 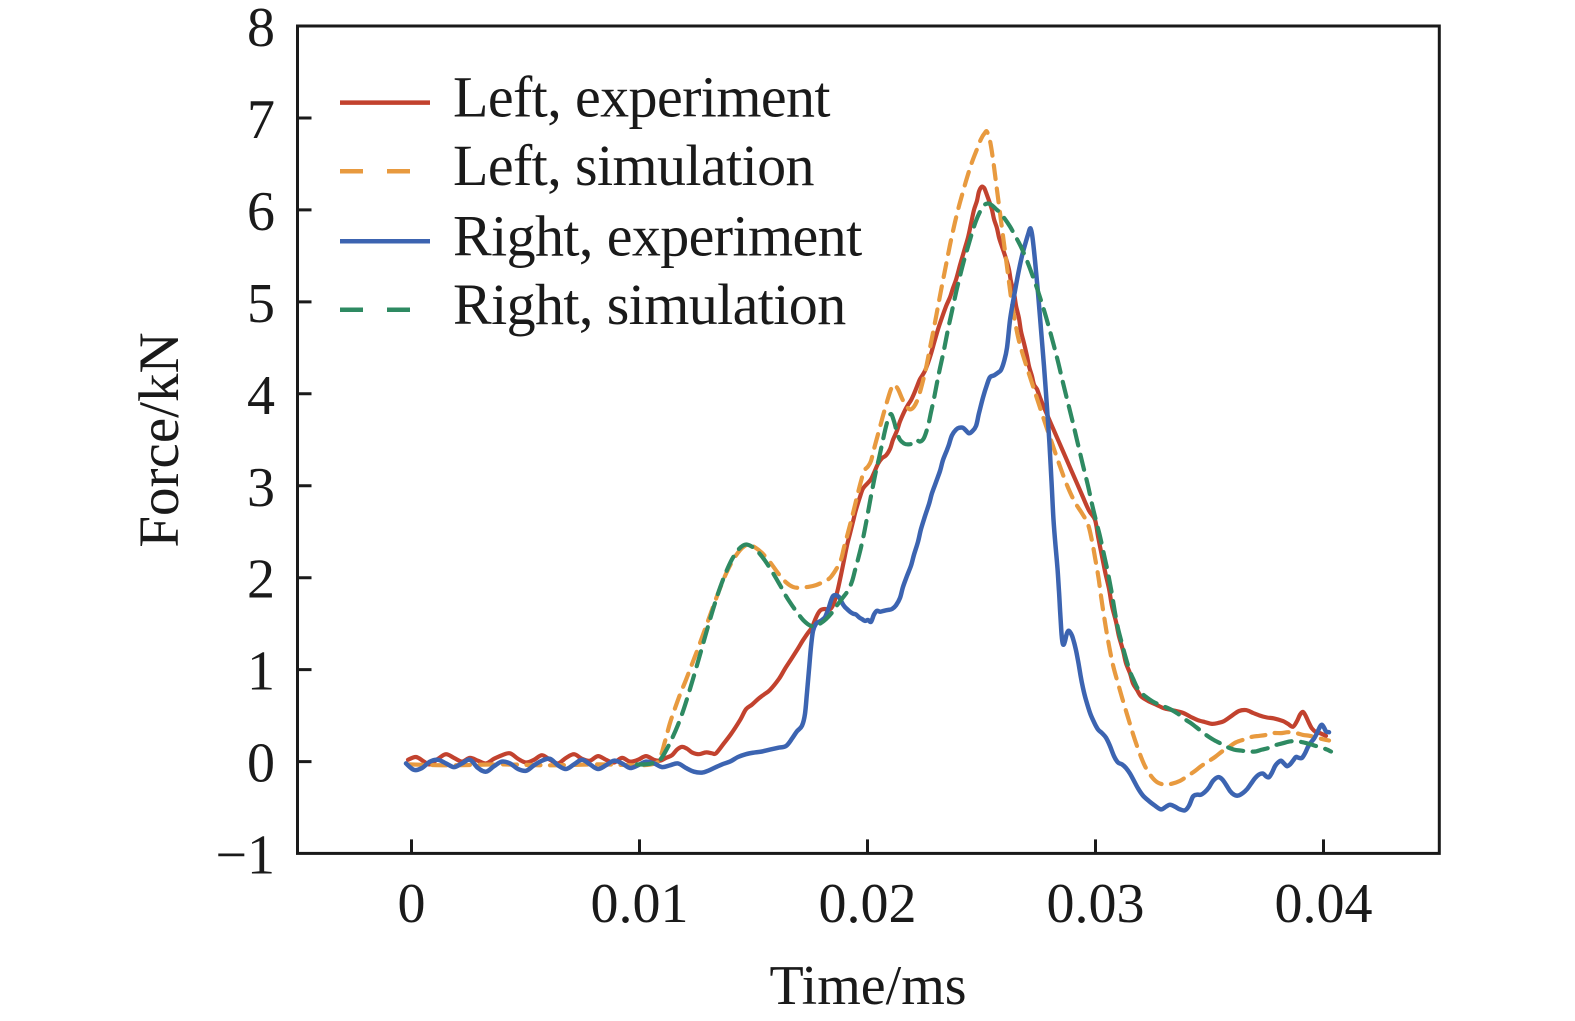 I want to click on svg-text: Force/kN, so click(x=159, y=439).